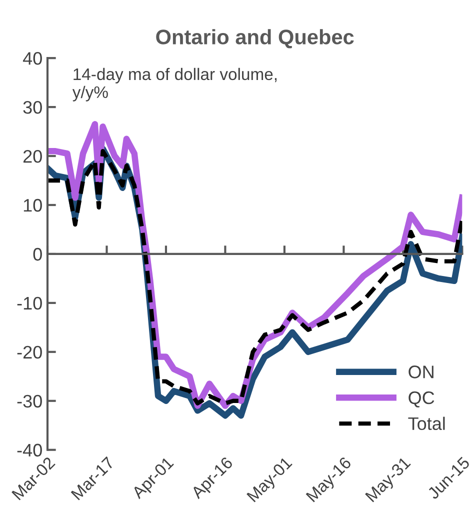  I want to click on y-tick-label: -10, so click(29, 303).